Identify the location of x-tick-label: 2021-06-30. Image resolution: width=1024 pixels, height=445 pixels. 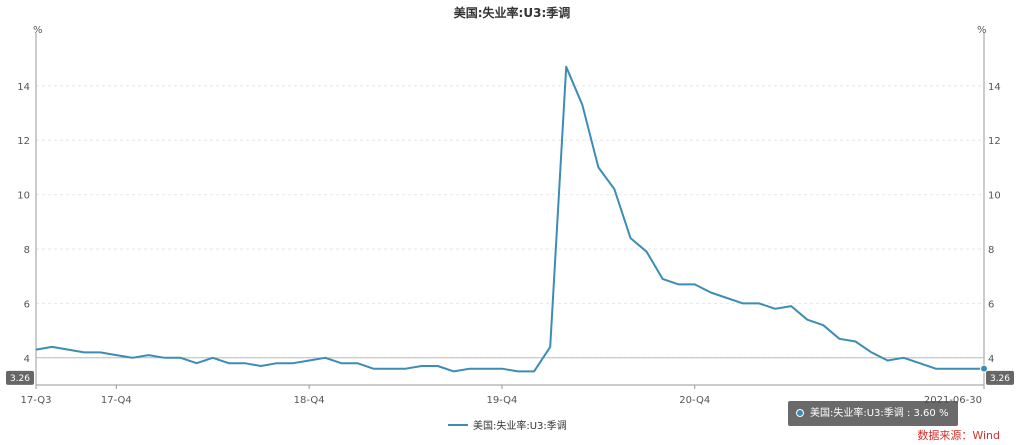
(953, 400).